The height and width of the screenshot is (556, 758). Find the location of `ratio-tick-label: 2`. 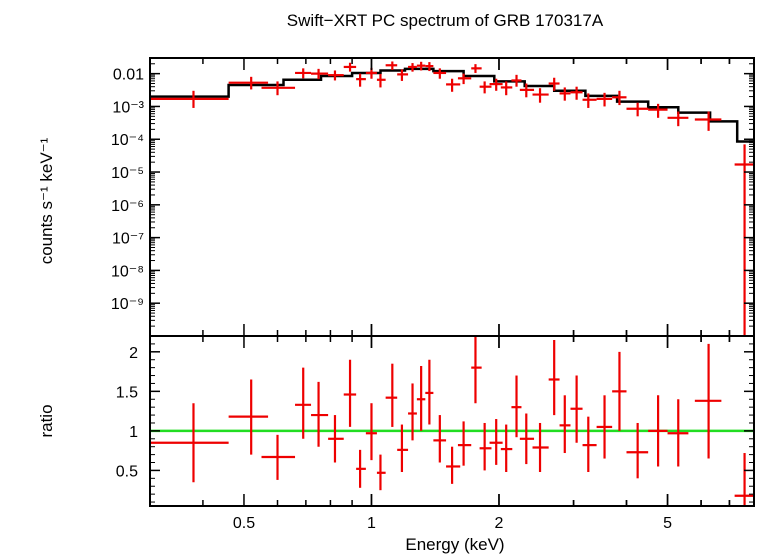

ratio-tick-label: 2 is located at coordinates (133, 353).